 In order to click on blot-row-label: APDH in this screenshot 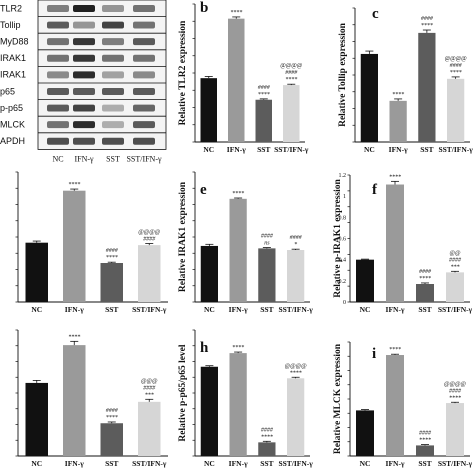, I will do `click(12, 141)`.